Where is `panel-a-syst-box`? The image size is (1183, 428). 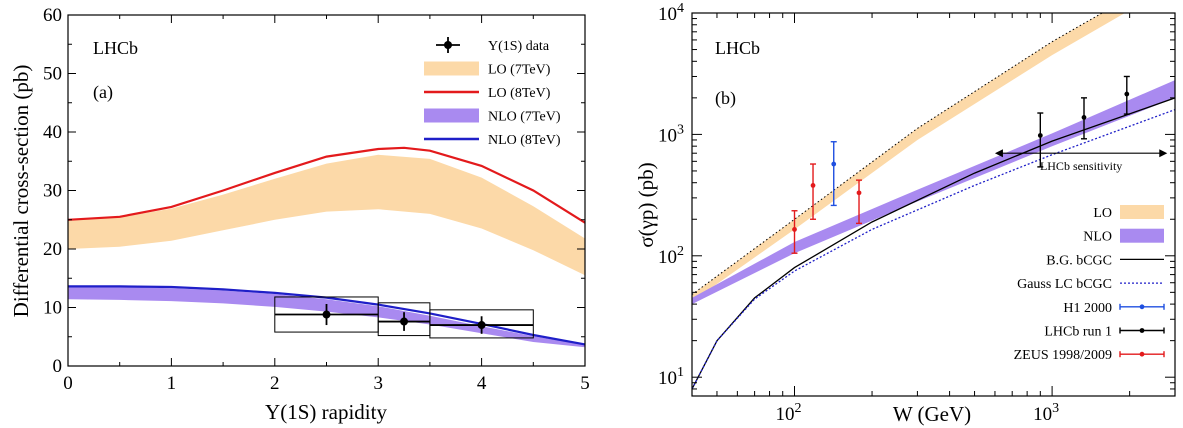
panel-a-syst-box is located at coordinates (481, 324).